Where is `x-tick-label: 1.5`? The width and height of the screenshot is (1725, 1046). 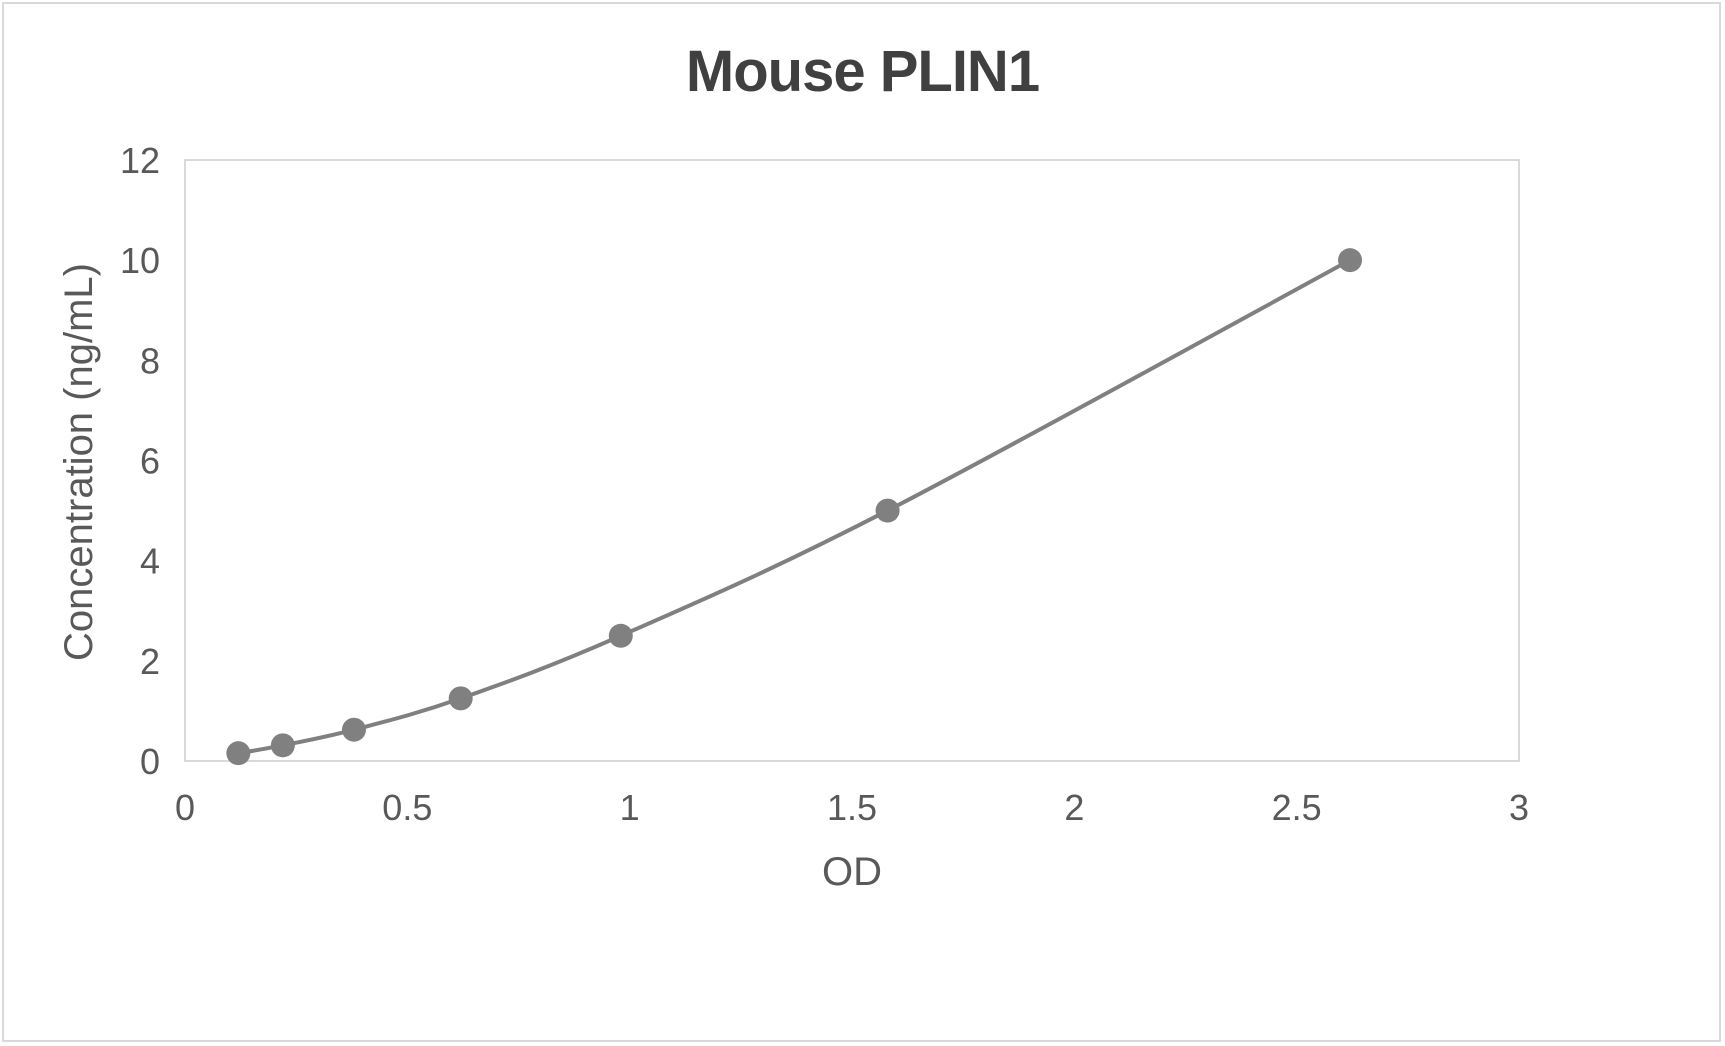 x-tick-label: 1.5 is located at coordinates (852, 807).